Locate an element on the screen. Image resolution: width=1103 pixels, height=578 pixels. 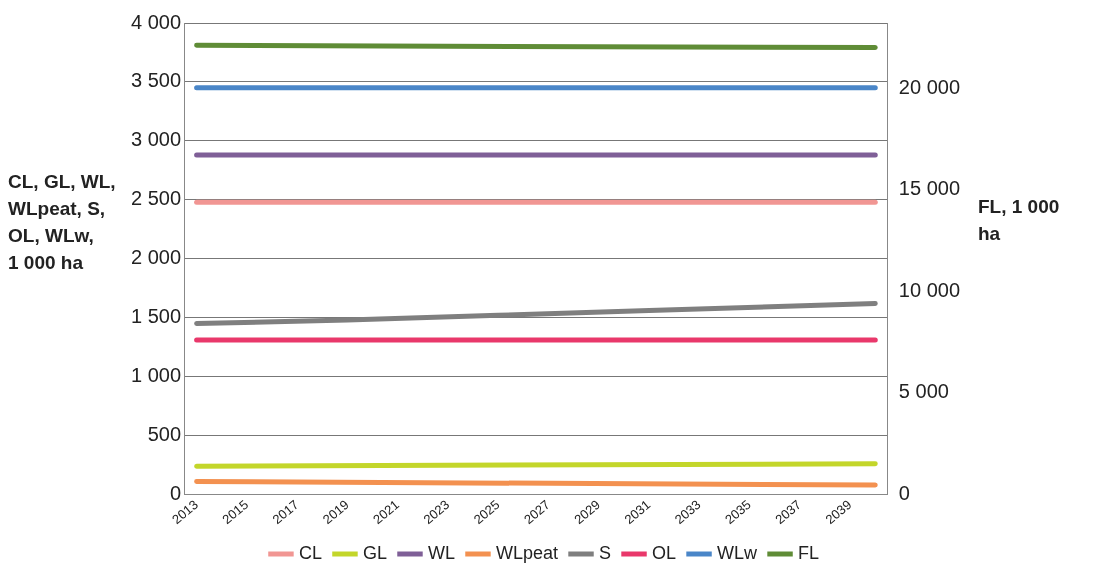
y-tick-label: 2 500 is located at coordinates (156, 198).